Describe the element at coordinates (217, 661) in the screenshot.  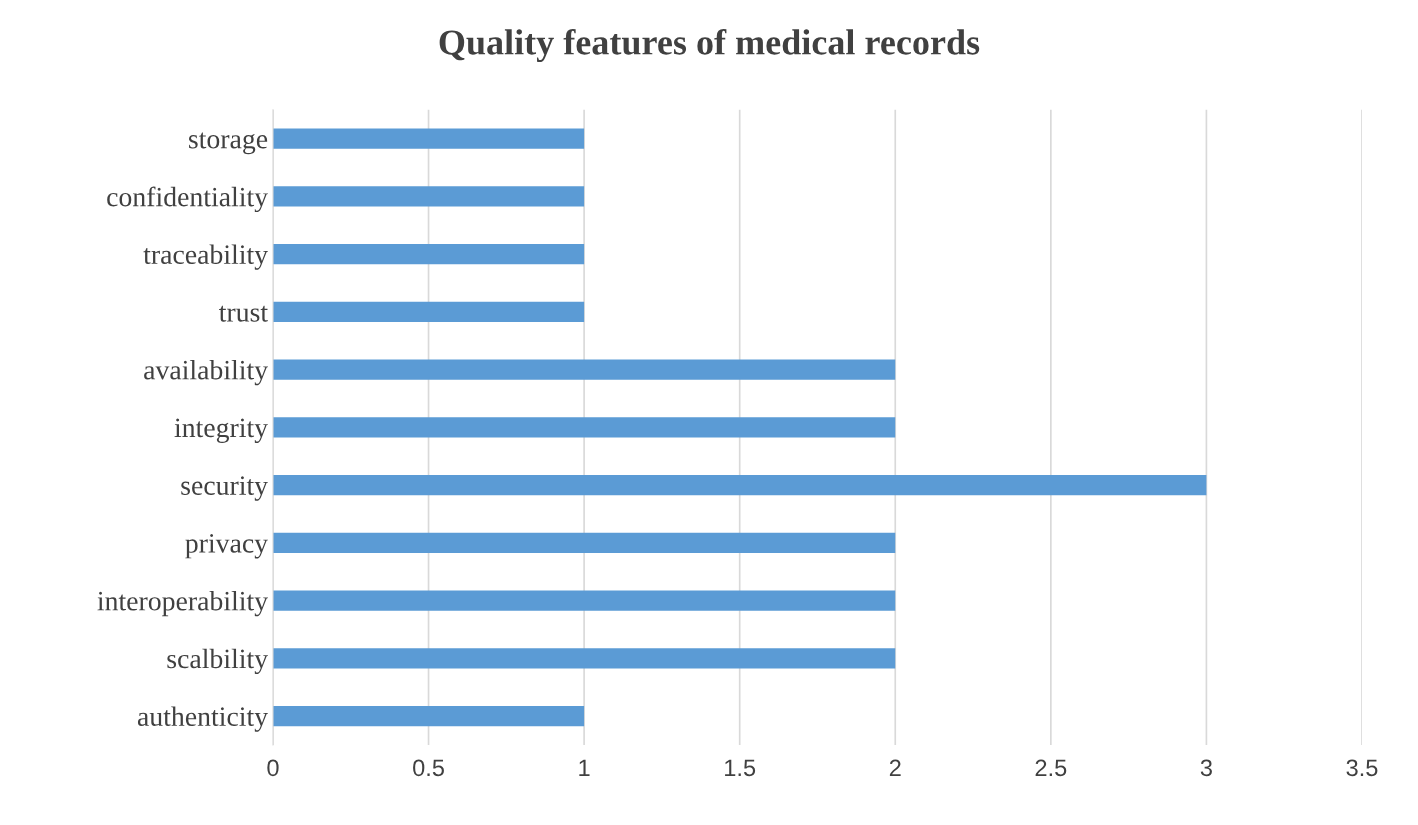
I see `y-tick-label: scalbility` at that location.